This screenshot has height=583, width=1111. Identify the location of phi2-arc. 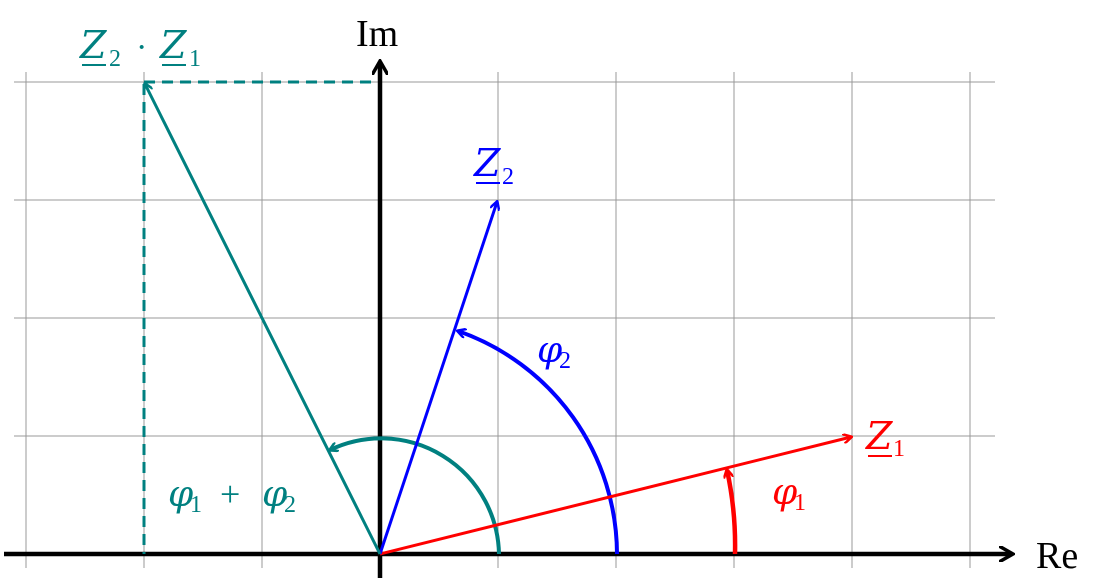
(538, 443).